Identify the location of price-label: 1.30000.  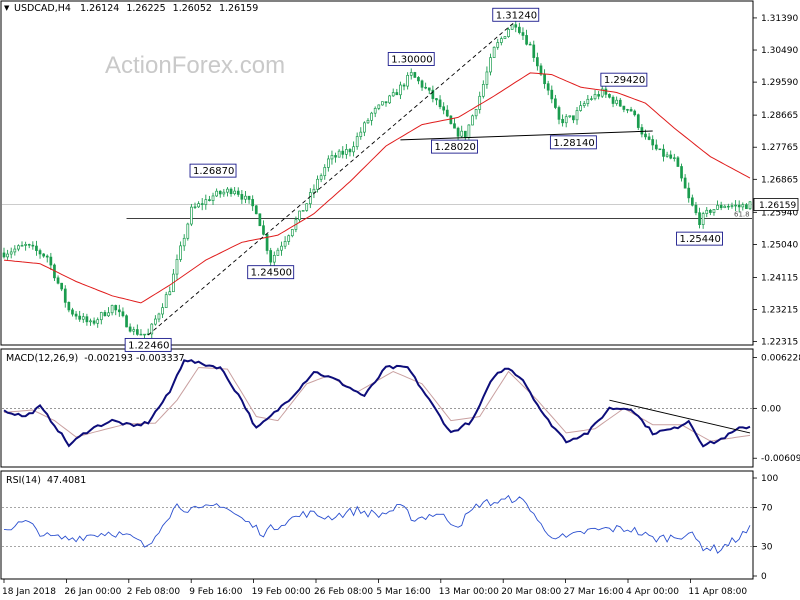
(411, 59).